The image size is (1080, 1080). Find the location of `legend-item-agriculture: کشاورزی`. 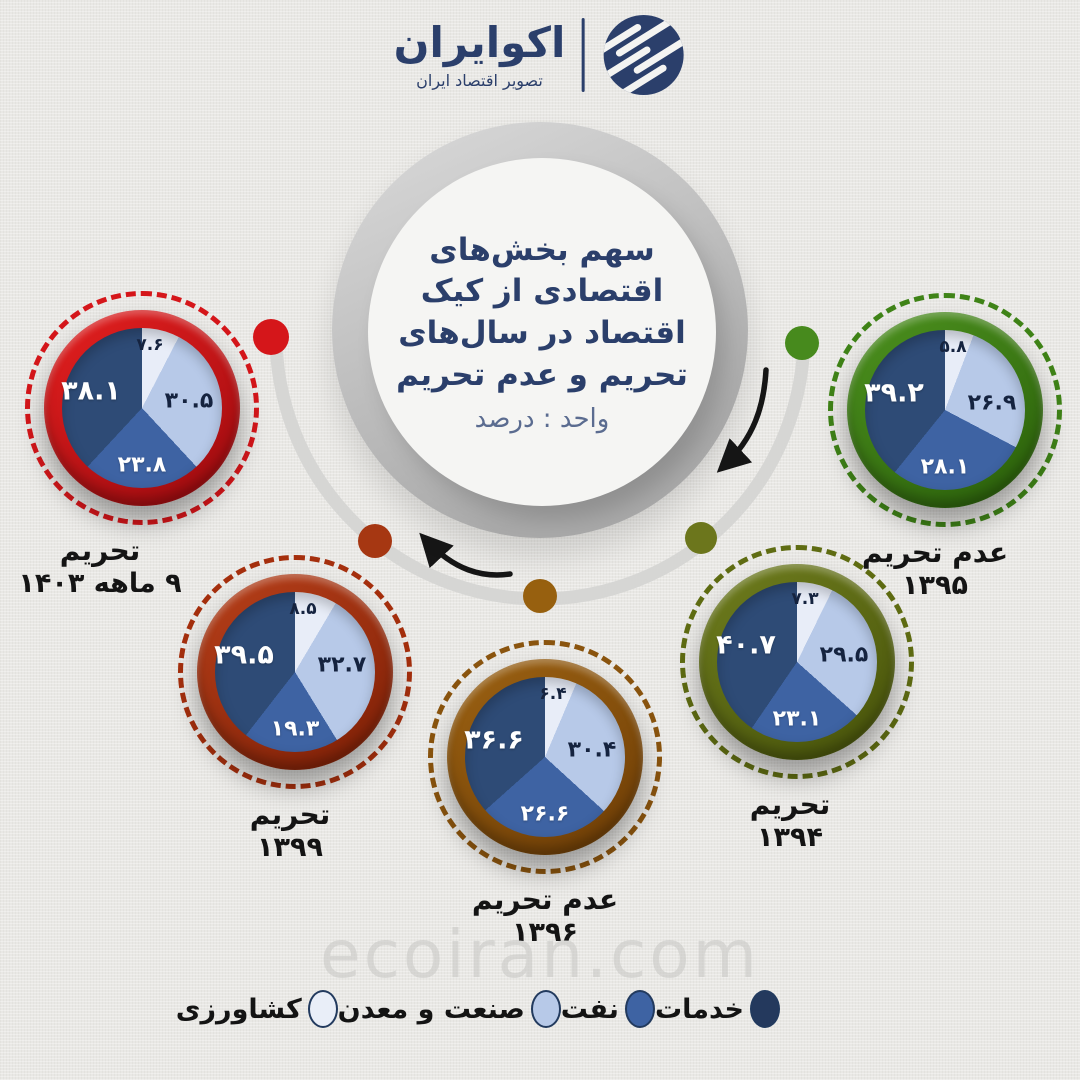

legend-item-agriculture: کشاورزی is located at coordinates (257, 1009).